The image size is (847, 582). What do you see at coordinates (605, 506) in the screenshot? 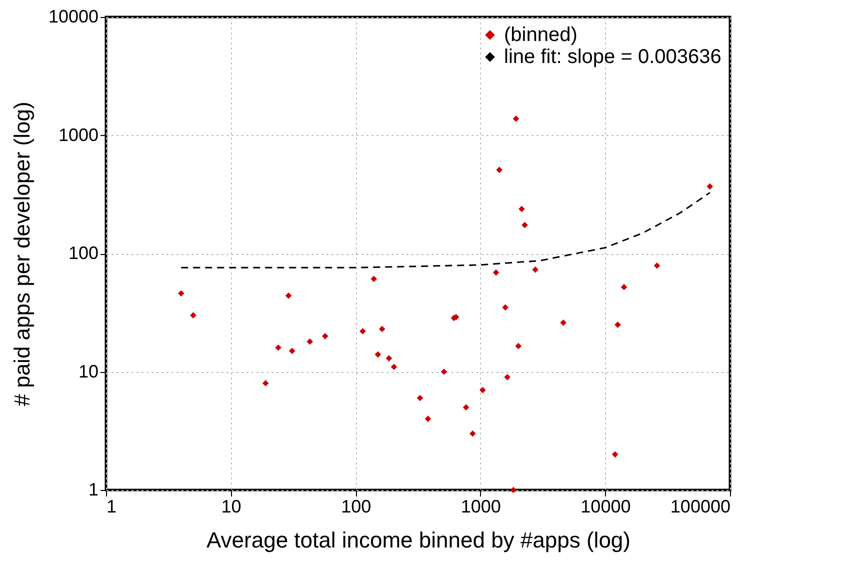
I see `x-tick-label: 10000` at bounding box center [605, 506].